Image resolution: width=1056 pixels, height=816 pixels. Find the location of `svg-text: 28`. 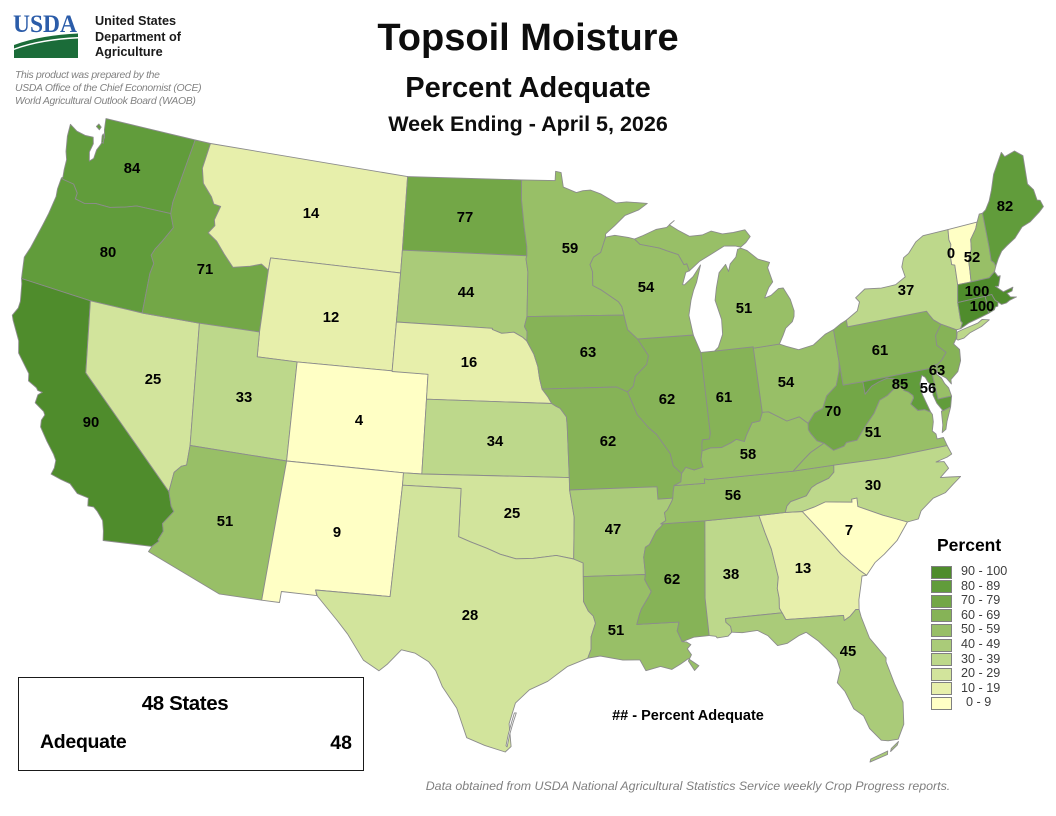

svg-text: 28 is located at coordinates (470, 616).